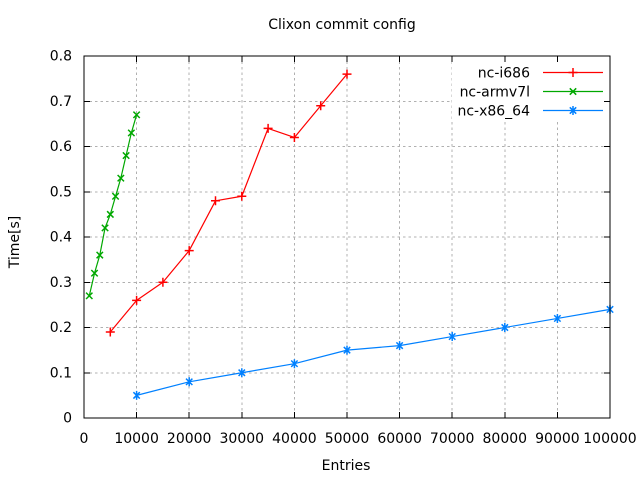  Describe the element at coordinates (399, 439) in the screenshot. I see `x-tick-label: 60000` at that location.